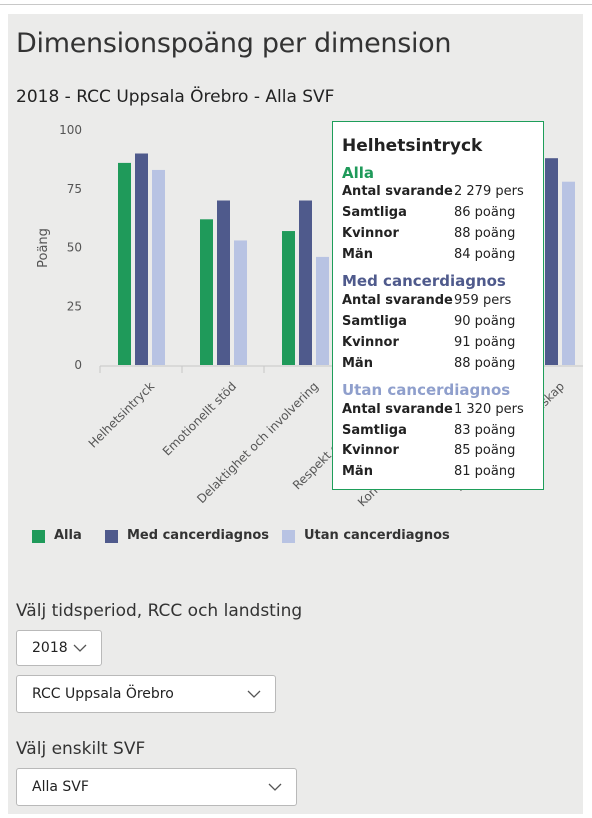 The width and height of the screenshot is (592, 818). I want to click on y-tick-label: 100, so click(70, 130).